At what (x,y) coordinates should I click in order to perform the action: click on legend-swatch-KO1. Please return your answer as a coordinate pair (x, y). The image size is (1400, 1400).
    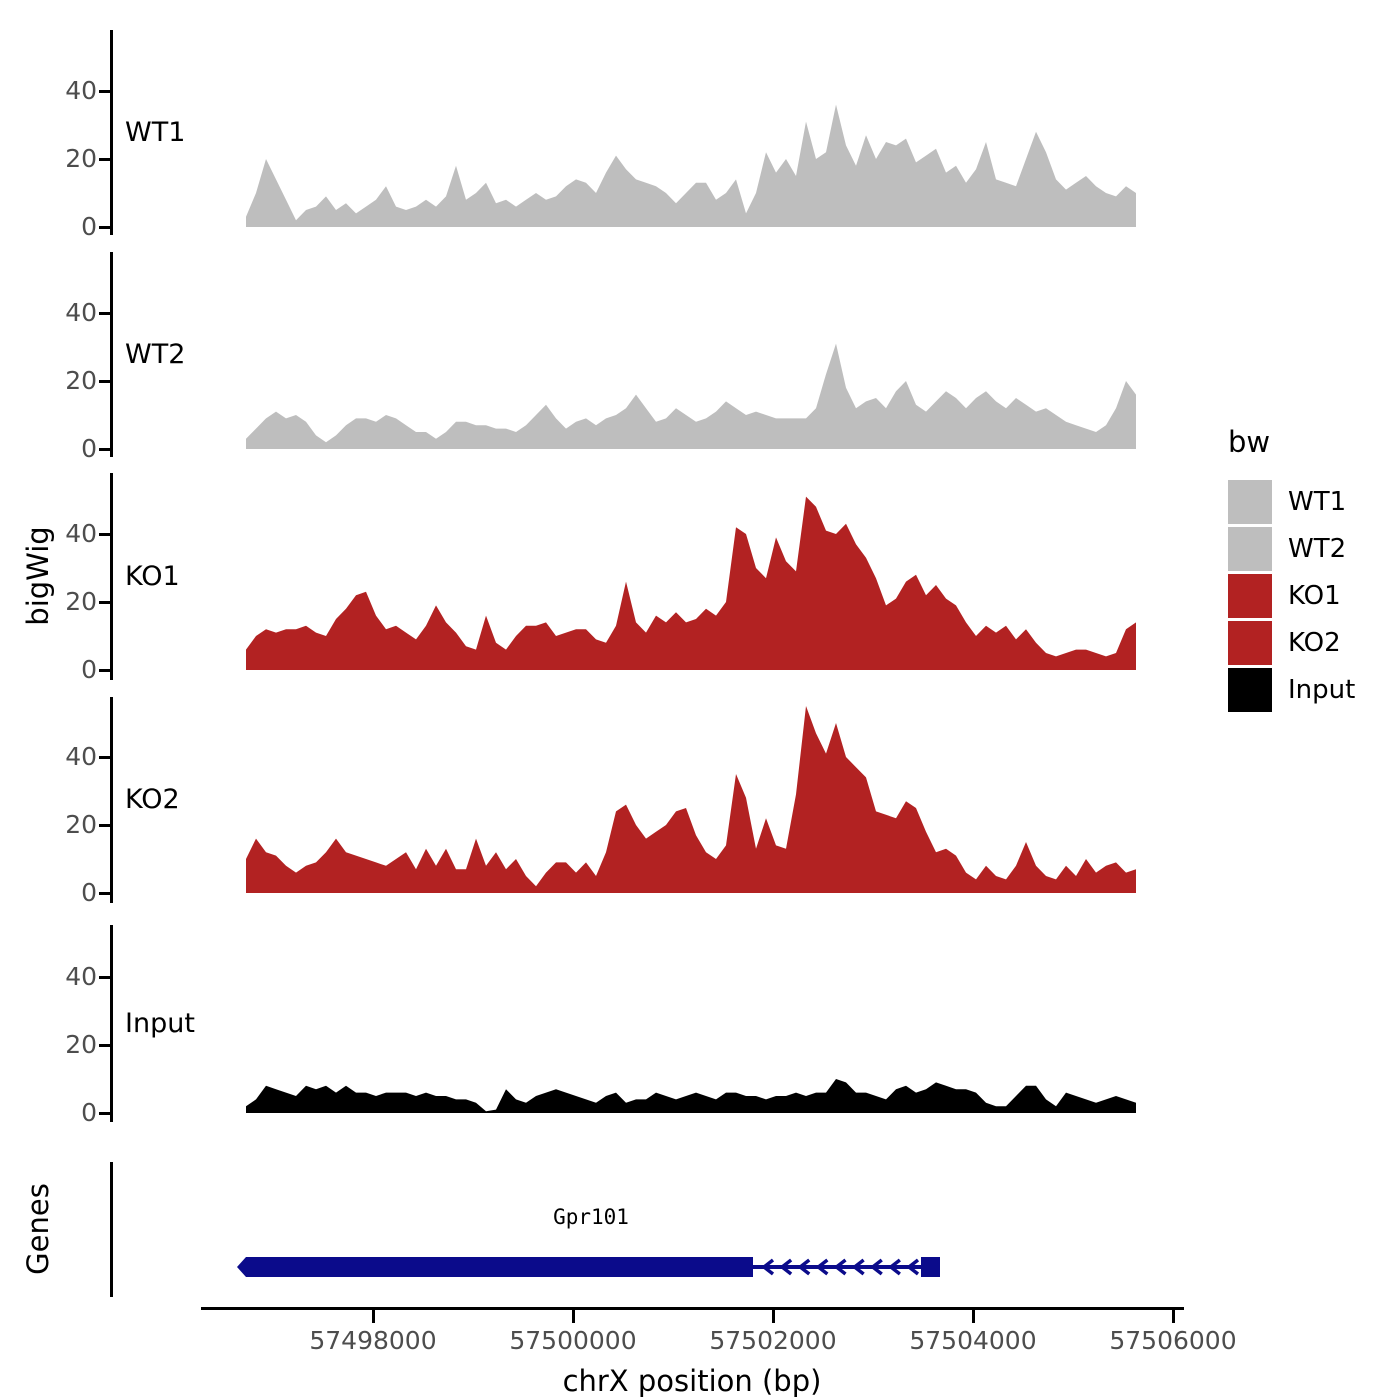
    Looking at the image, I should click on (1250, 596).